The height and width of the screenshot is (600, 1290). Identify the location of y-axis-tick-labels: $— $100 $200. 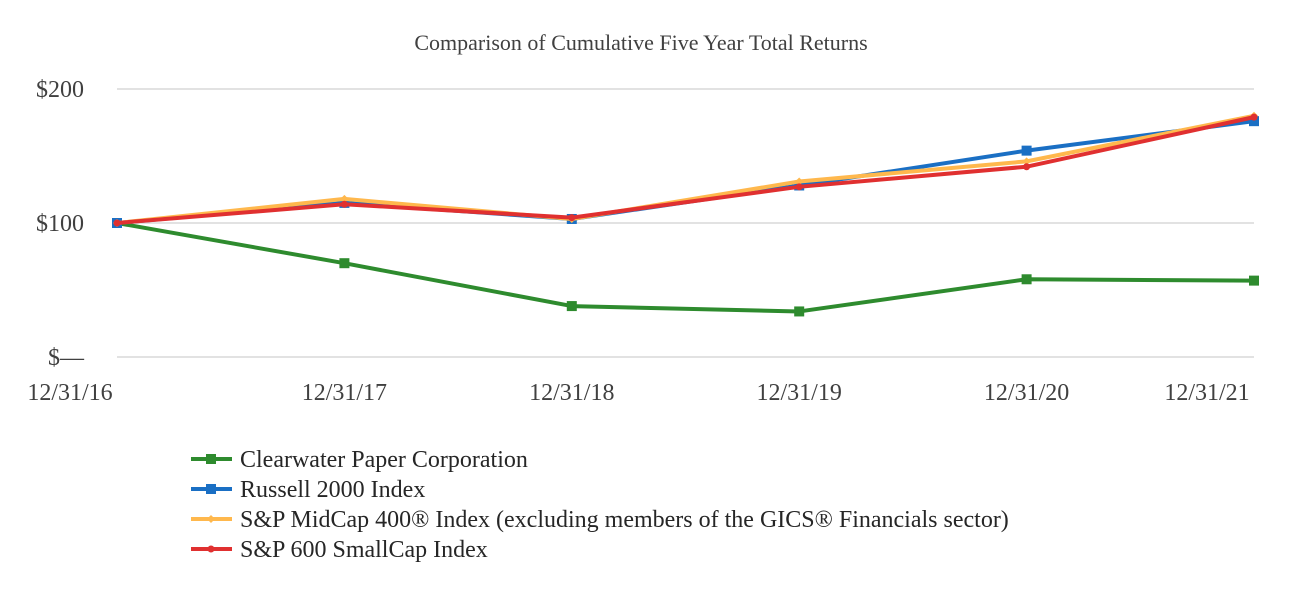
(60, 224).